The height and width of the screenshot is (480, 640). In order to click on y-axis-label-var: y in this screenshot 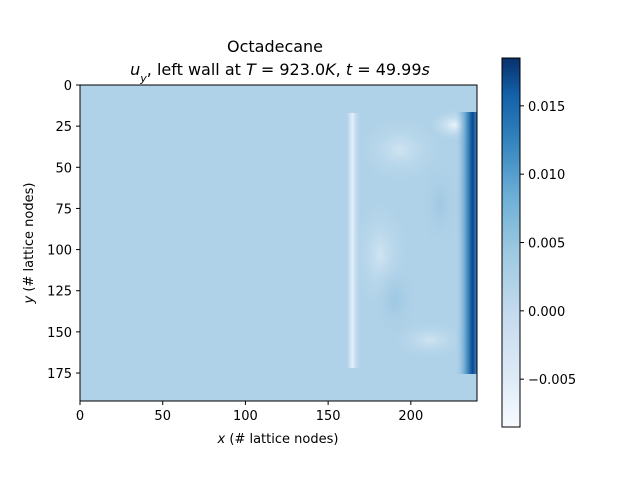, I will do `click(29, 299)`.